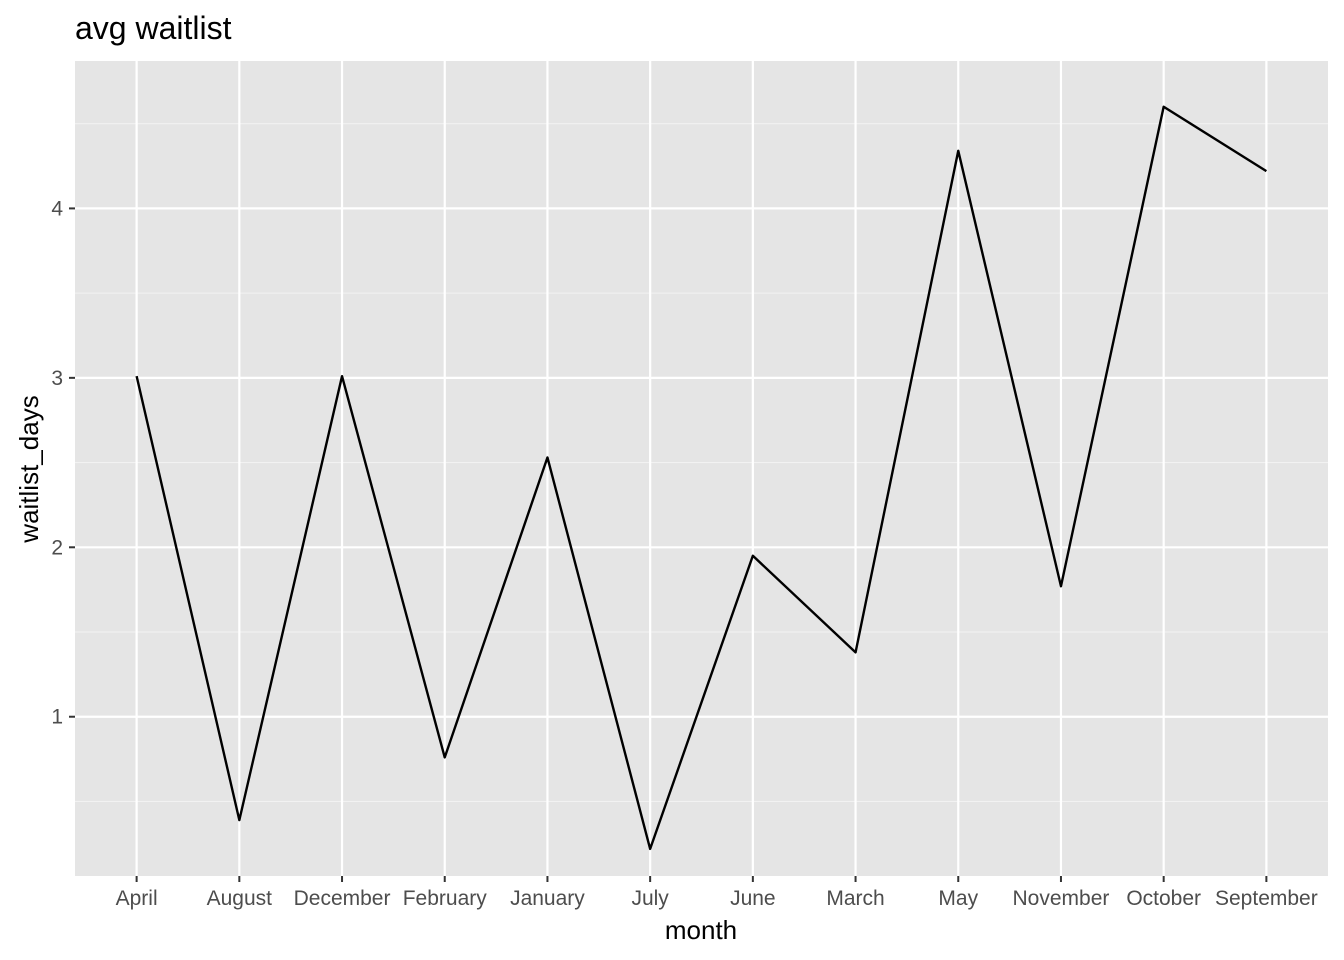 This screenshot has height=960, width=1344. What do you see at coordinates (57, 208) in the screenshot?
I see `y-tick-label: 4` at bounding box center [57, 208].